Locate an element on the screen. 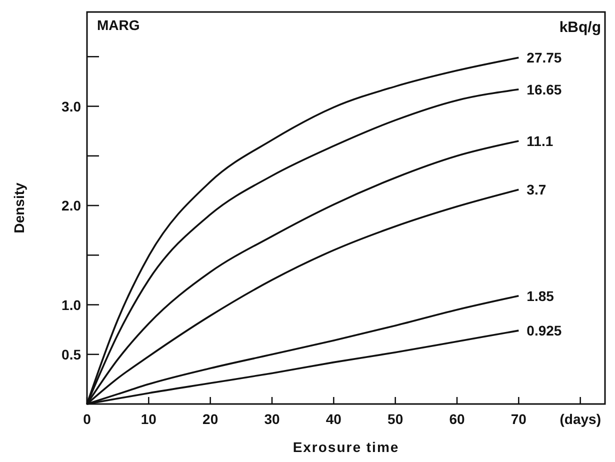  series-label: 16.65 is located at coordinates (544, 89).